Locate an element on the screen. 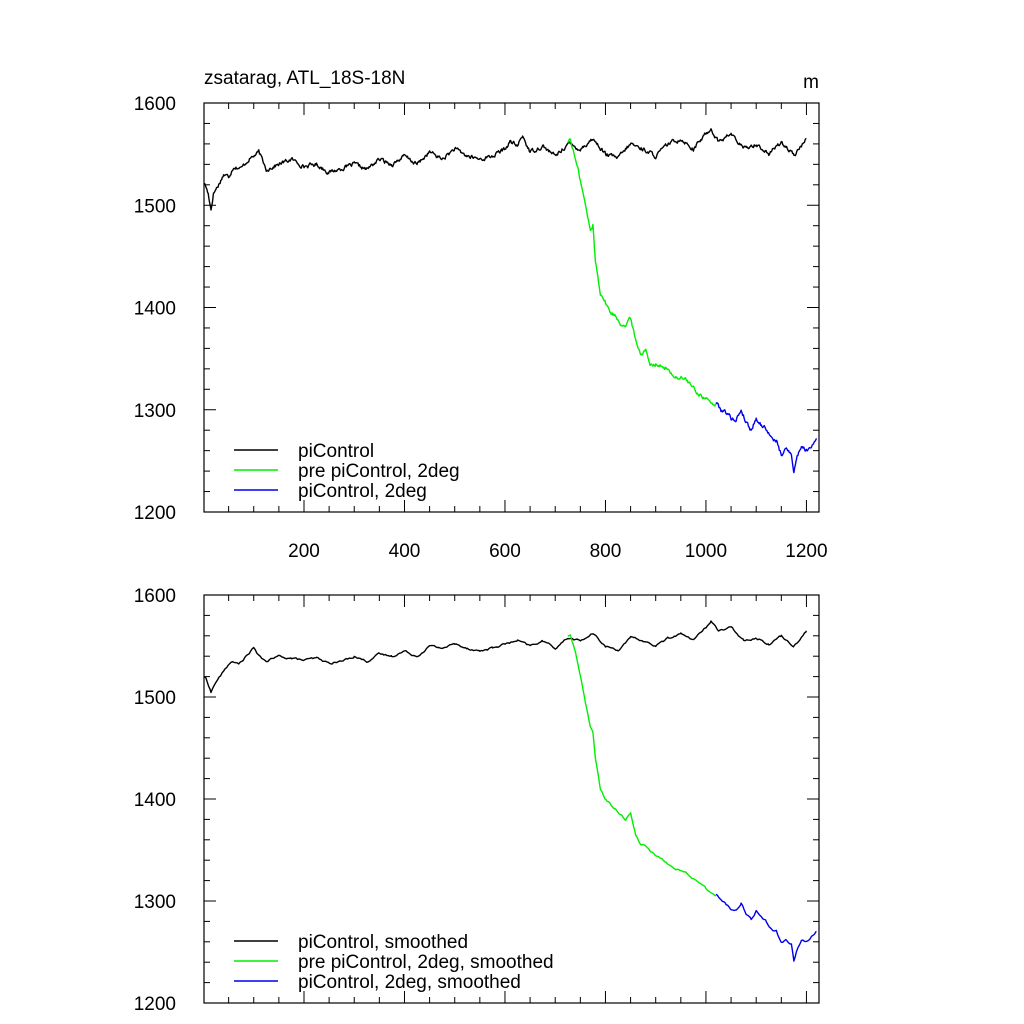 The image size is (1024, 1024). legend-label: piControl is located at coordinates (336, 451).